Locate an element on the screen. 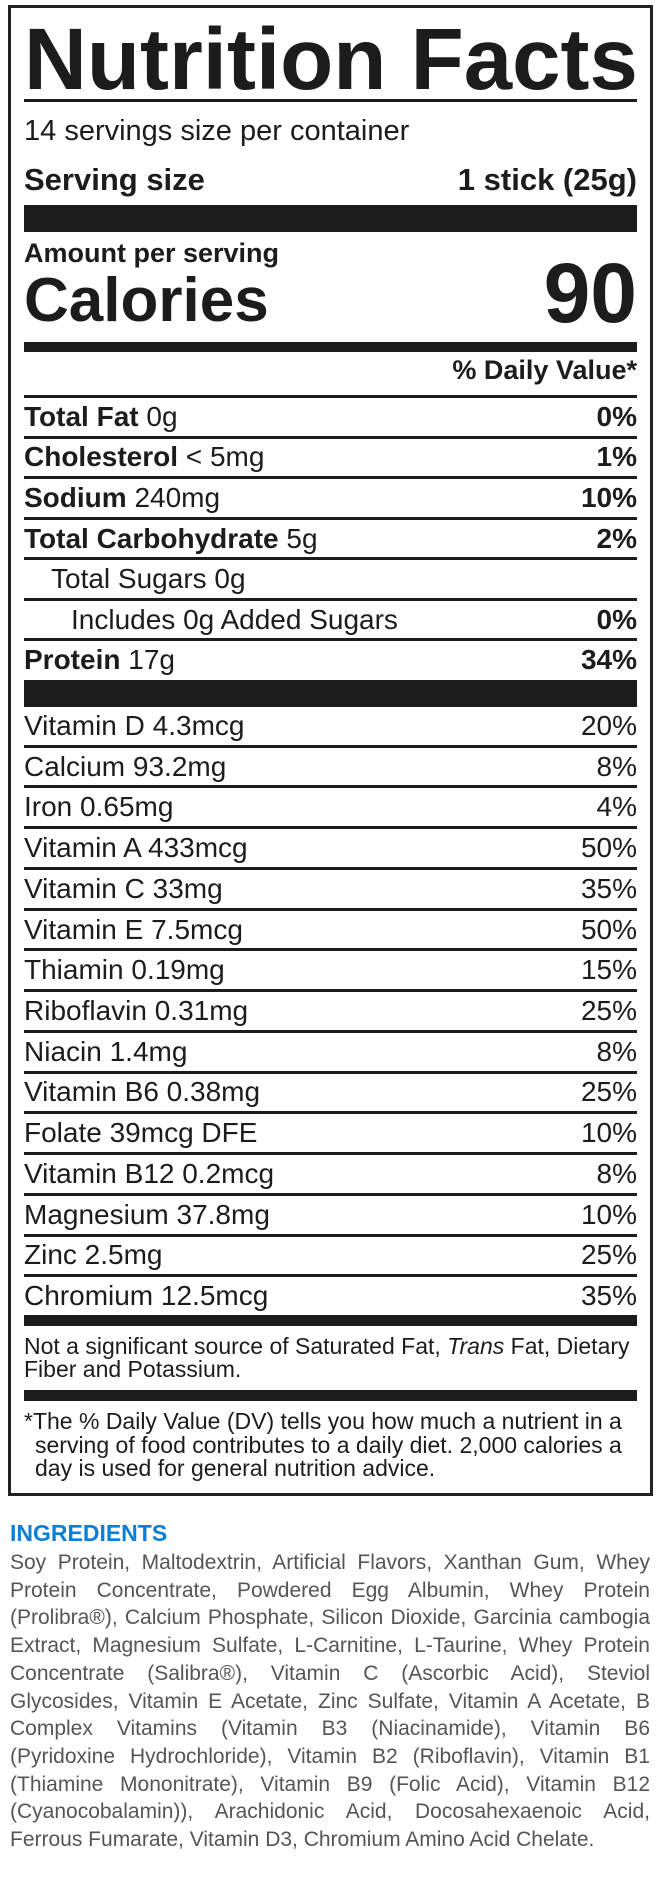 The height and width of the screenshot is (1903, 659). nutrient-daily-value: 34% is located at coordinates (608, 660).